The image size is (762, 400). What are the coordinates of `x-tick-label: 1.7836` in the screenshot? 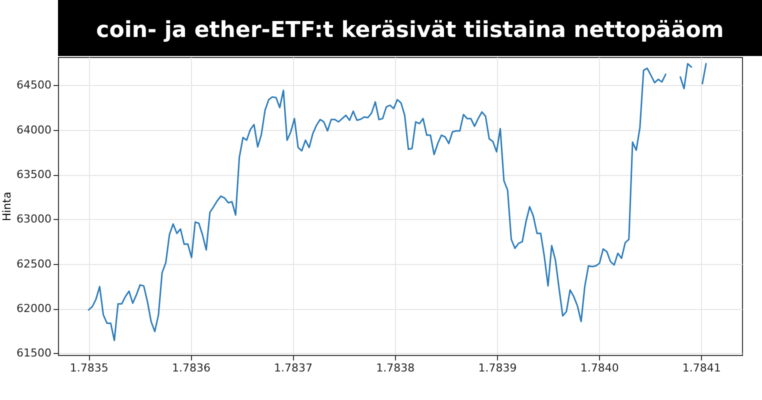 It's located at (191, 368).